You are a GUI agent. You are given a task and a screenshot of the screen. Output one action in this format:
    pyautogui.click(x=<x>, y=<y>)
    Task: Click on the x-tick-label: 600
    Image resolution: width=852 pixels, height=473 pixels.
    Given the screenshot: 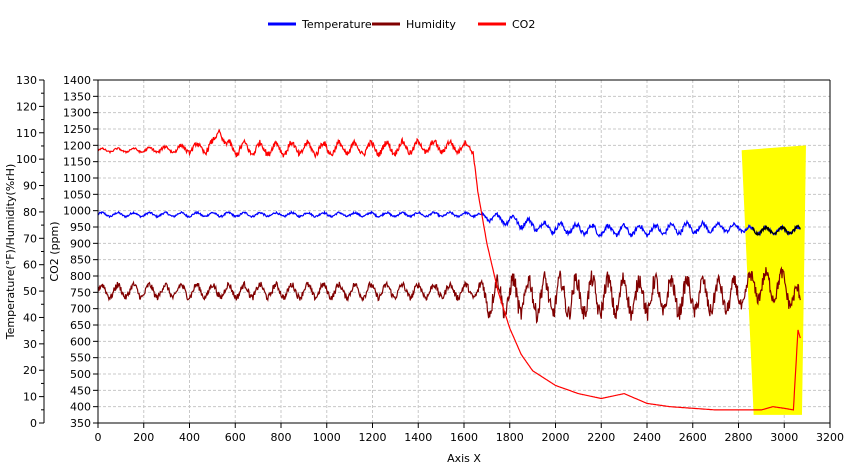 What is the action you would take?
    pyautogui.click(x=235, y=437)
    